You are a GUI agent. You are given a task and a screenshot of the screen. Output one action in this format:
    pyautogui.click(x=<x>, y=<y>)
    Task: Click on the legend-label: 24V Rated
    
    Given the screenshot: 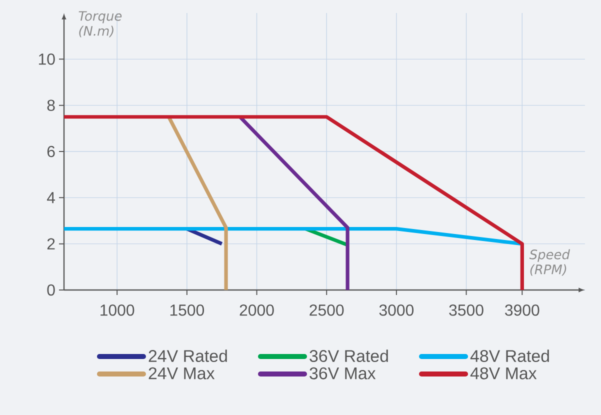 What is the action you would take?
    pyautogui.click(x=187, y=356)
    